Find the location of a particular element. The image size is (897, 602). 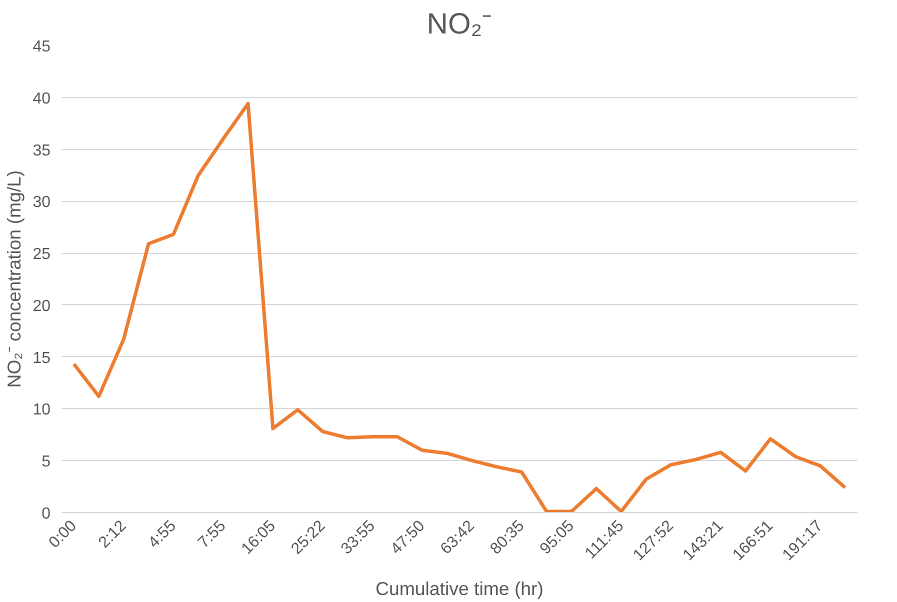

y-axis-title: NO₂⁻ concentration (mg/L) is located at coordinates (14, 279).